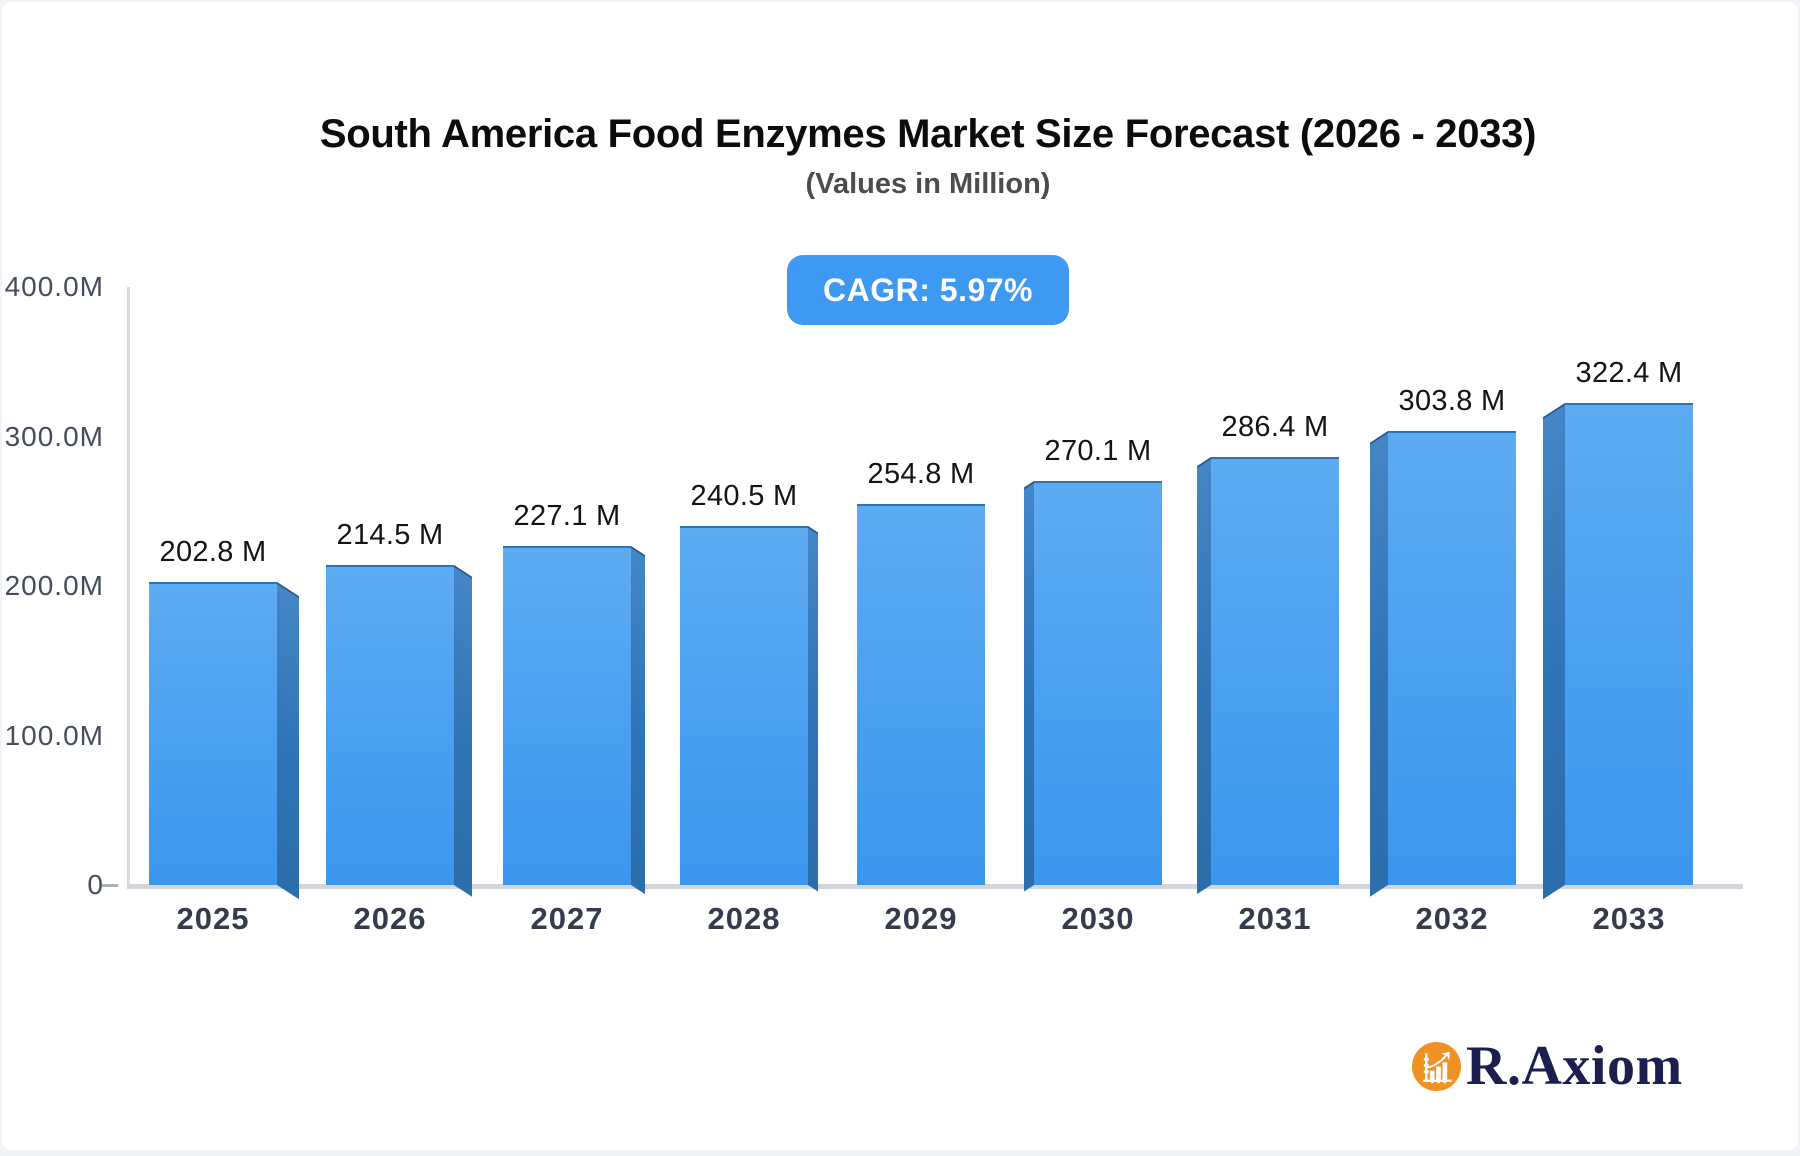  What do you see at coordinates (95, 884) in the screenshot?
I see `y-axis-label: 0` at bounding box center [95, 884].